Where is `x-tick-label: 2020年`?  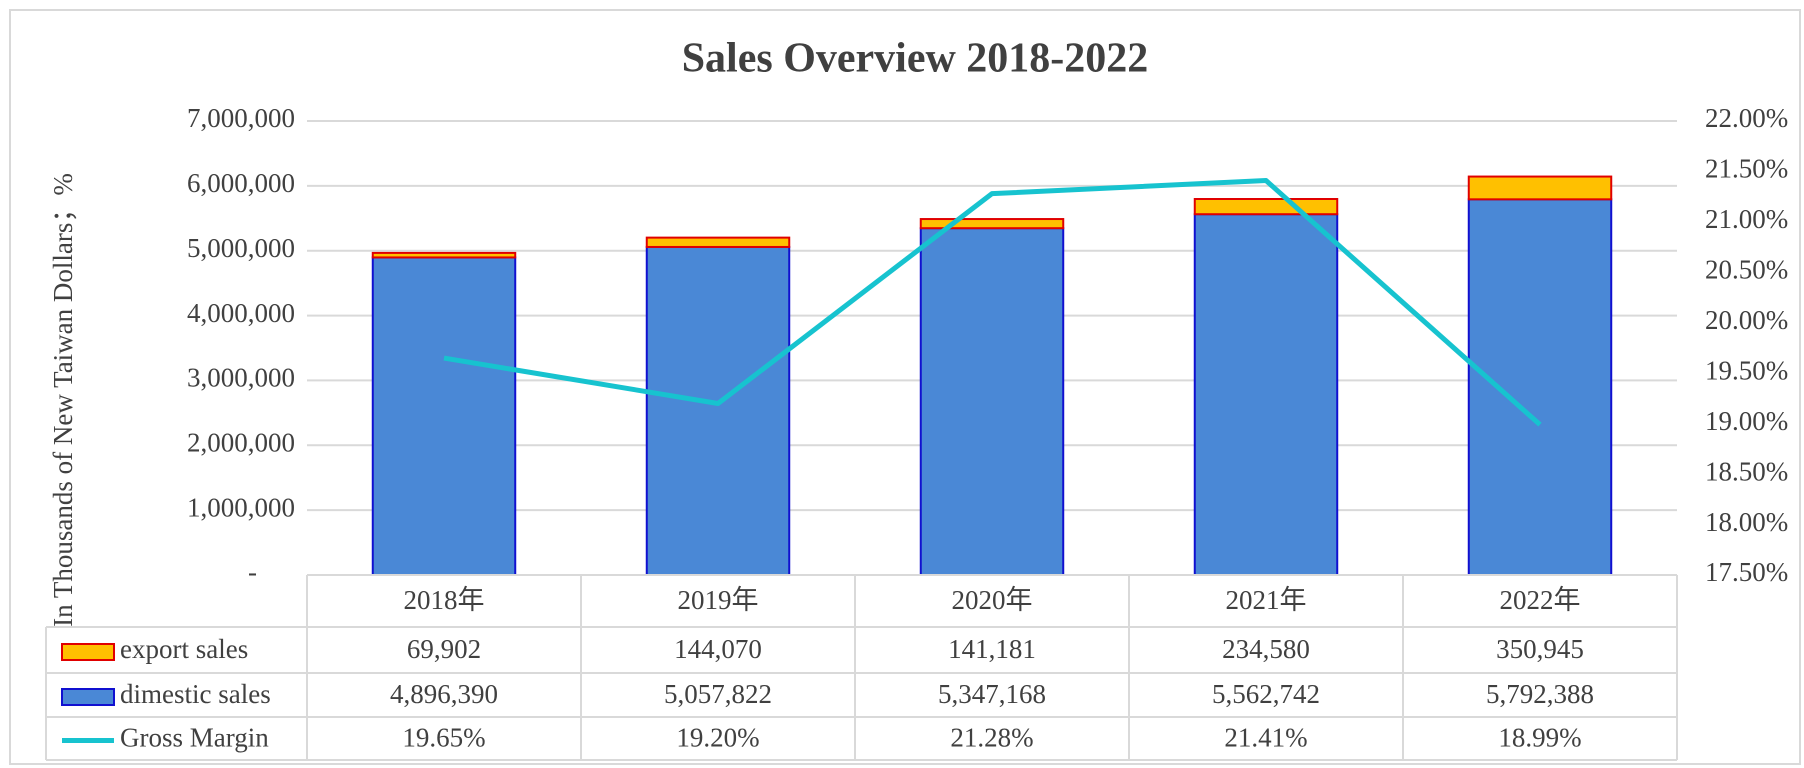
x-tick-label: 2020年 is located at coordinates (992, 600).